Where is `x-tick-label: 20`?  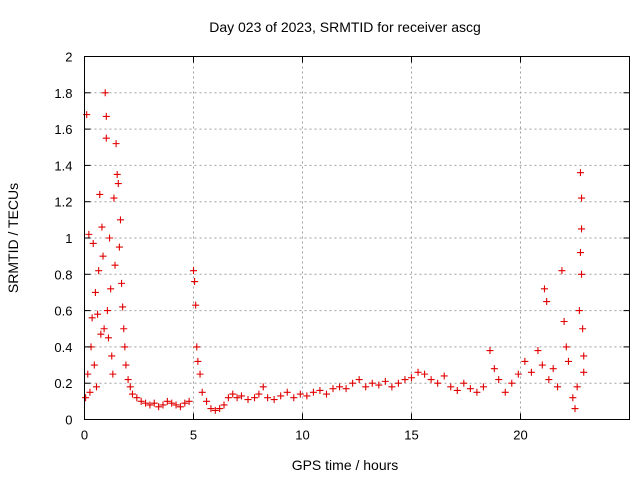 x-tick-label: 20 is located at coordinates (520, 435).